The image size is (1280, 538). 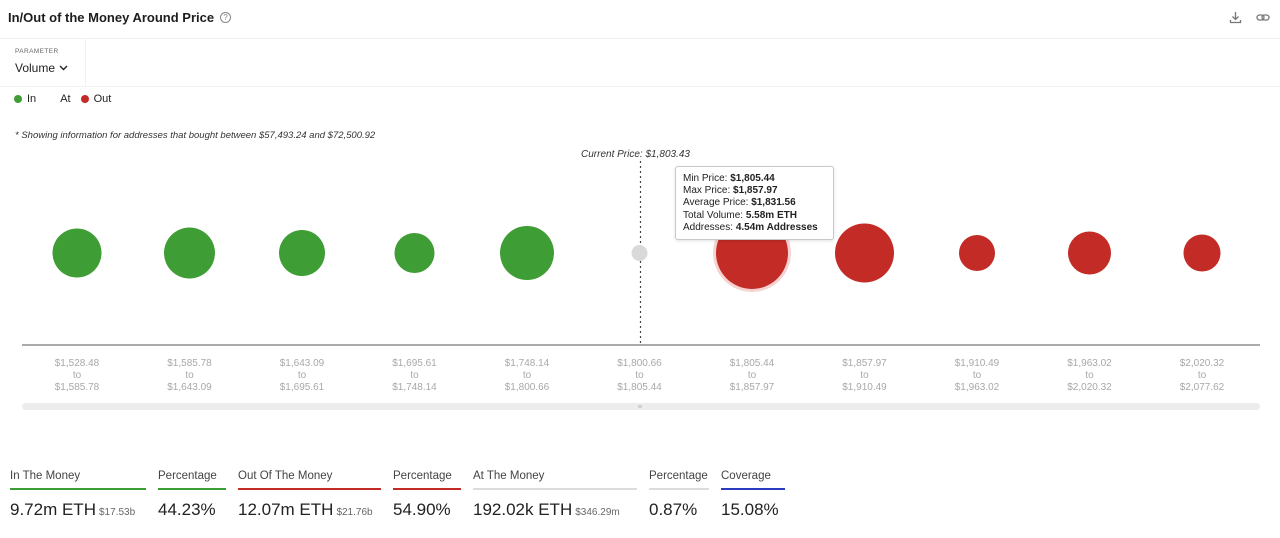 What do you see at coordinates (309, 495) in the screenshot?
I see `metric-out-of-the-money: Out Of The Money 12.07m ETH $21.76b` at bounding box center [309, 495].